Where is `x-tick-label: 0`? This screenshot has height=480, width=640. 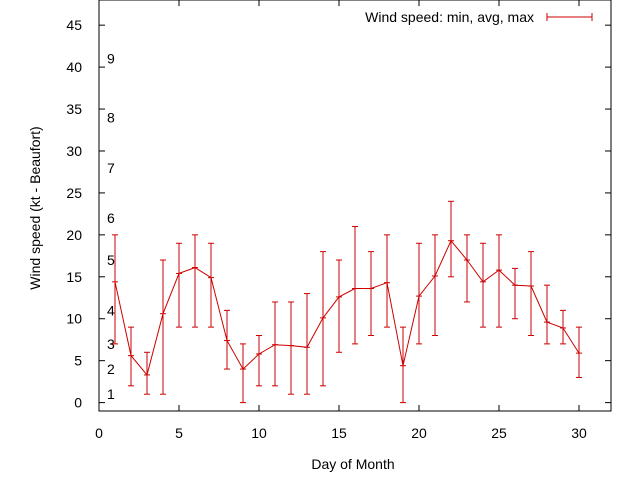 x-tick-label: 0 is located at coordinates (99, 433).